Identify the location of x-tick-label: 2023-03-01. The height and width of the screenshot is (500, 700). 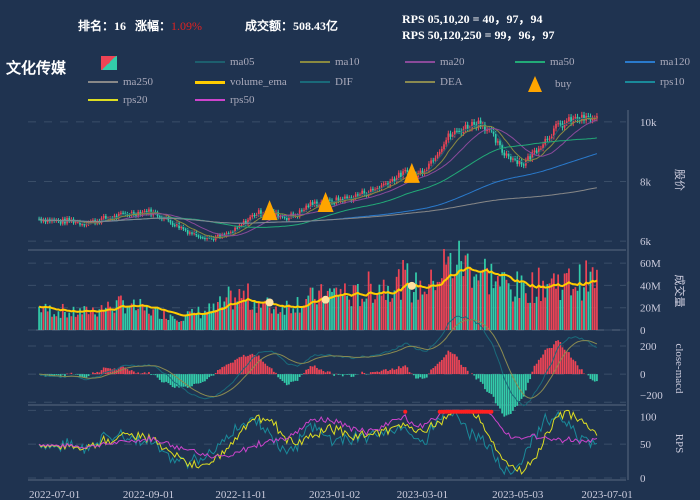
(422, 494).